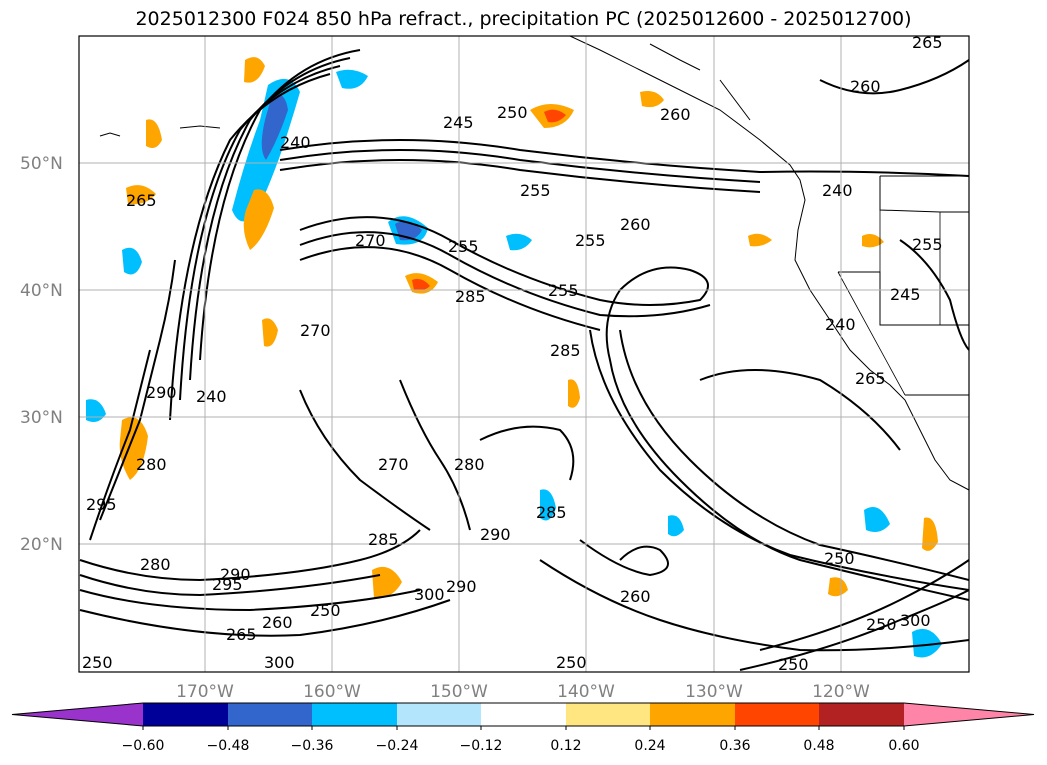  What do you see at coordinates (565, 746) in the screenshot?
I see `colorbar-tick-label: 0.12` at bounding box center [565, 746].